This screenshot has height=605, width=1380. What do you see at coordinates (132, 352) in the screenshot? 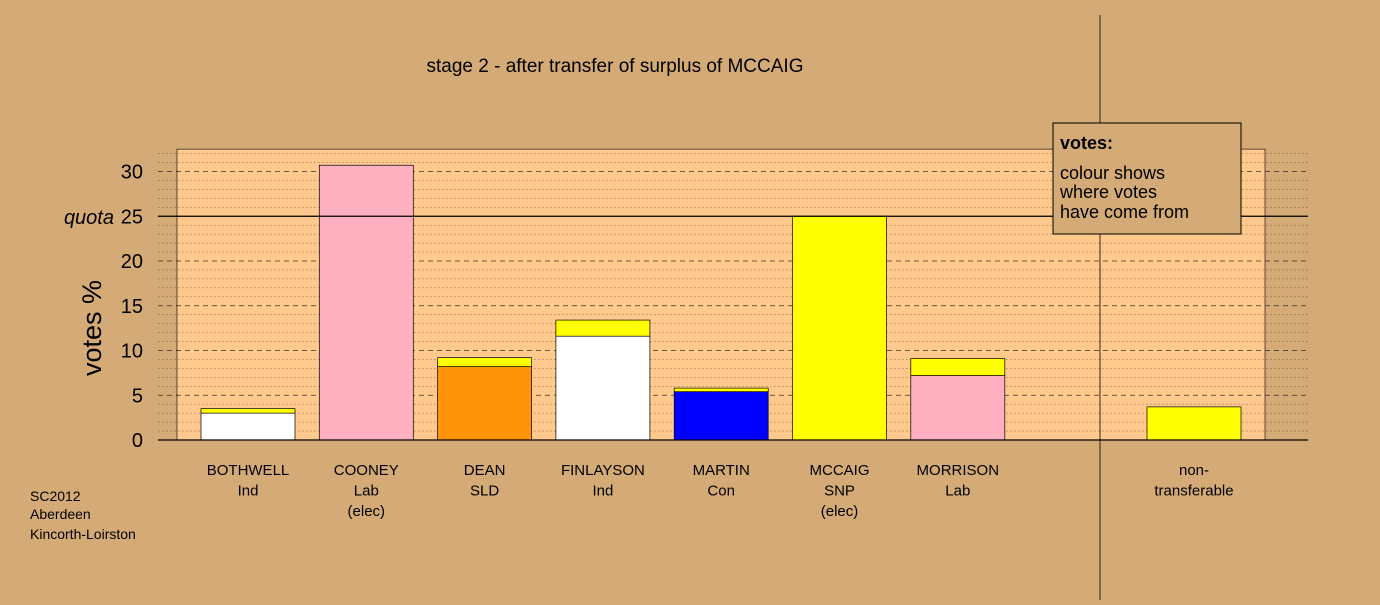
I see `y-tick-label: 10` at bounding box center [132, 352].